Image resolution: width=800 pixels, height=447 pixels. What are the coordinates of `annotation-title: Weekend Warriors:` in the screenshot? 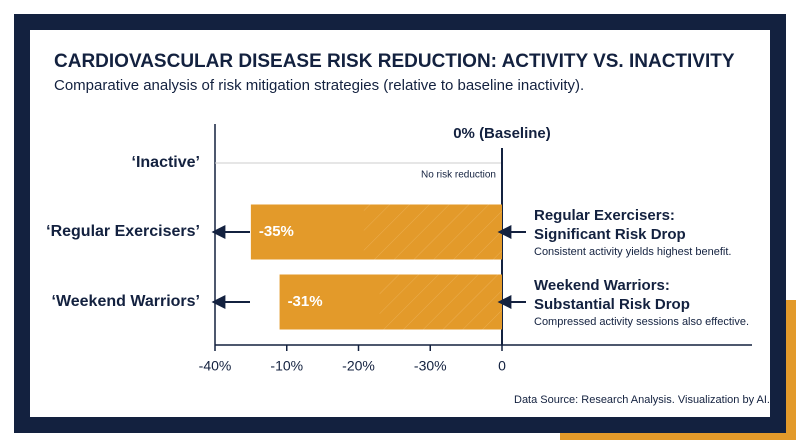 It's located at (602, 285).